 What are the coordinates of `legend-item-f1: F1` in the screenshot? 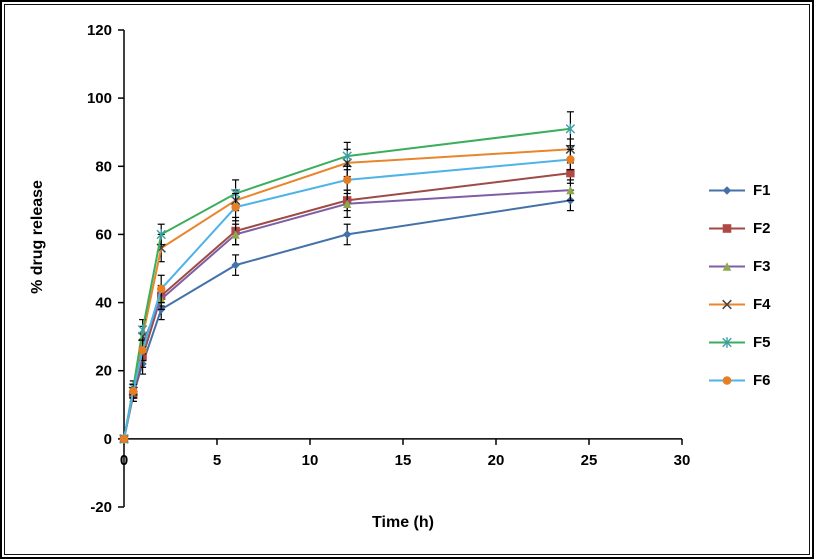 It's located at (739, 190).